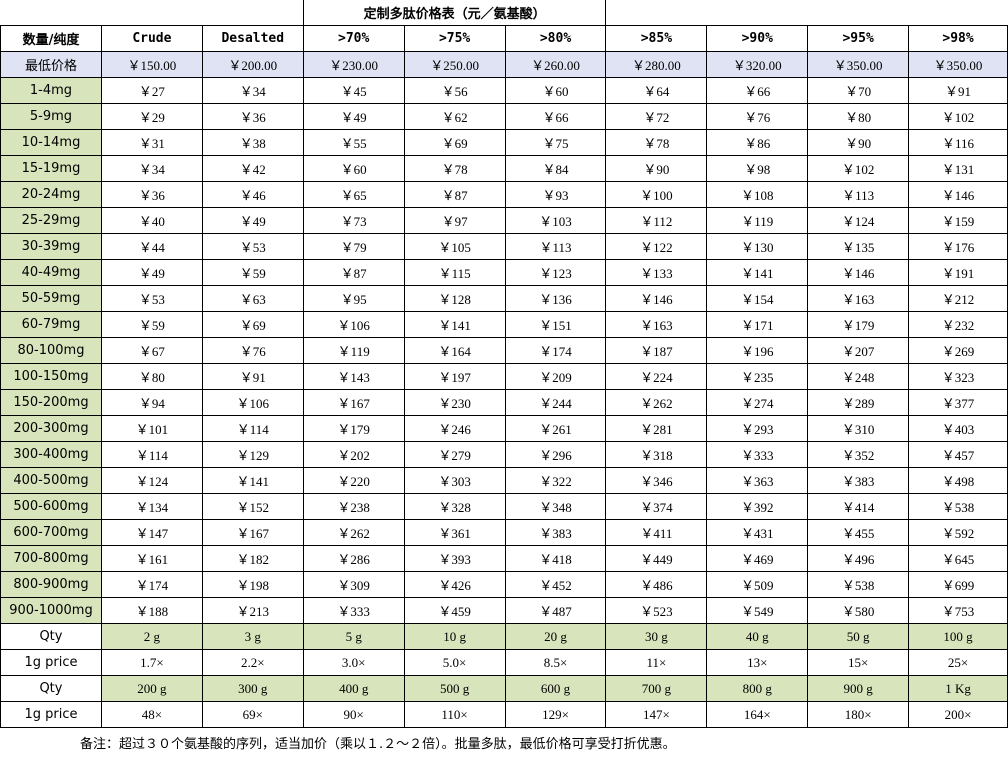 This screenshot has height=763, width=1008. What do you see at coordinates (958, 428) in the screenshot?
I see `price-cell: ￥403` at bounding box center [958, 428].